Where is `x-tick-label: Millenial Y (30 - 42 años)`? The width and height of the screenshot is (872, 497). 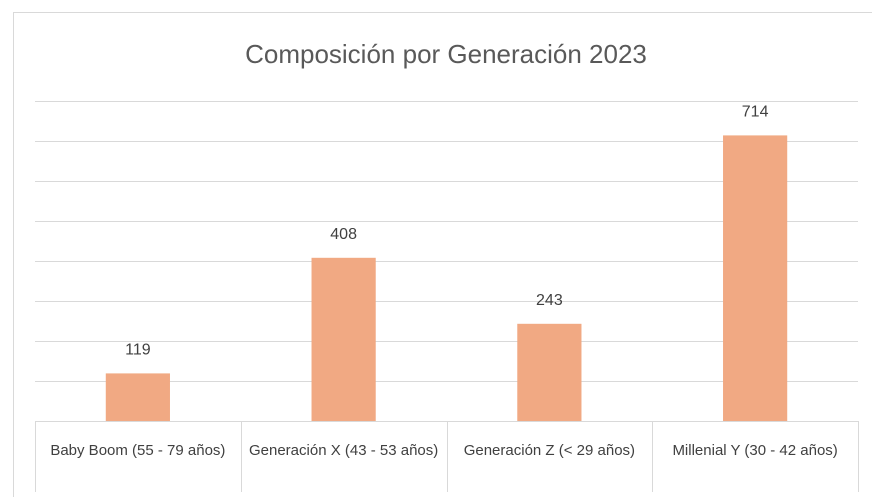
x-tick-label: Millenial Y (30 - 42 años) is located at coordinates (755, 450).